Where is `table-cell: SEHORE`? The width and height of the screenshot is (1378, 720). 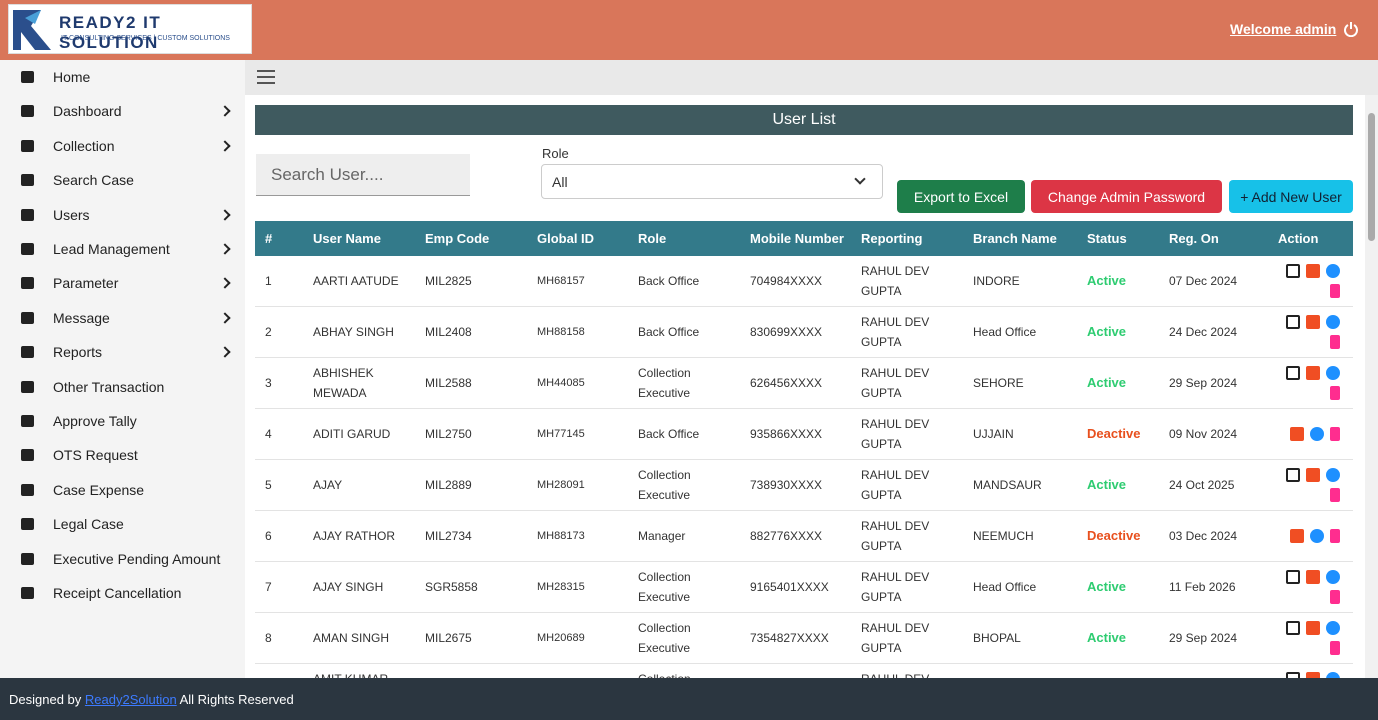
table-cell: SEHORE is located at coordinates (1020, 383).